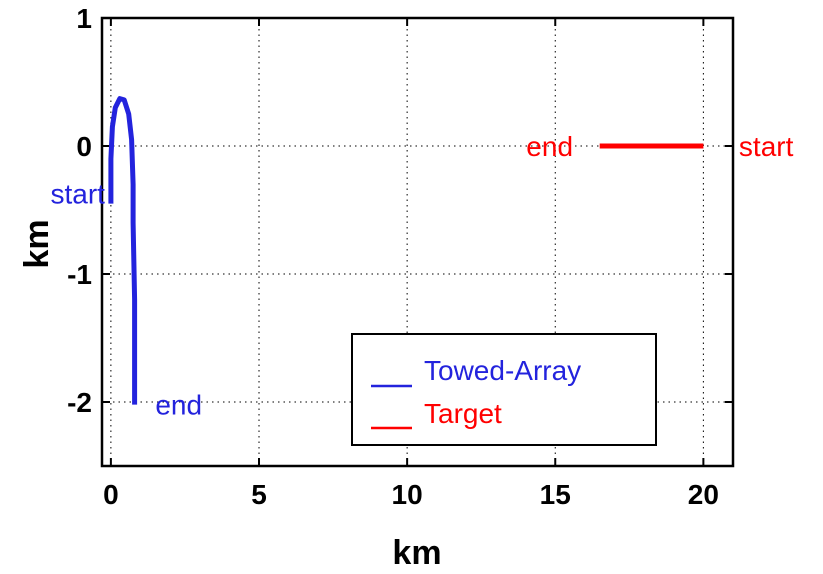 Image resolution: width=823 pixels, height=574 pixels. What do you see at coordinates (123, 250) in the screenshot?
I see `series-line-towed-array` at bounding box center [123, 250].